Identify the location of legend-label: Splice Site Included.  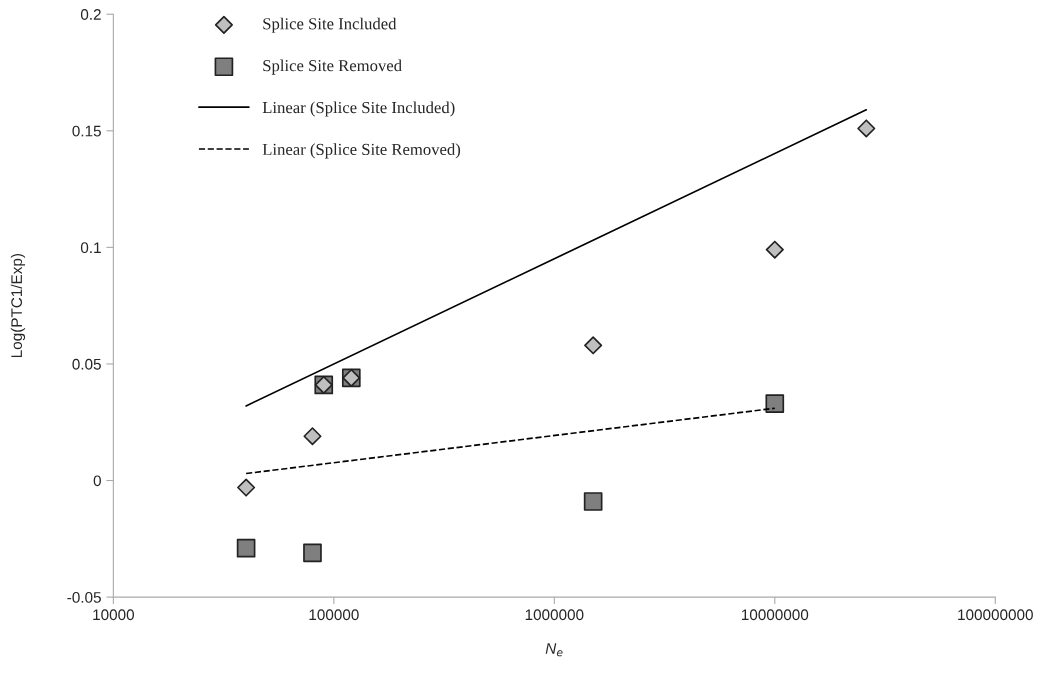
(330, 25).